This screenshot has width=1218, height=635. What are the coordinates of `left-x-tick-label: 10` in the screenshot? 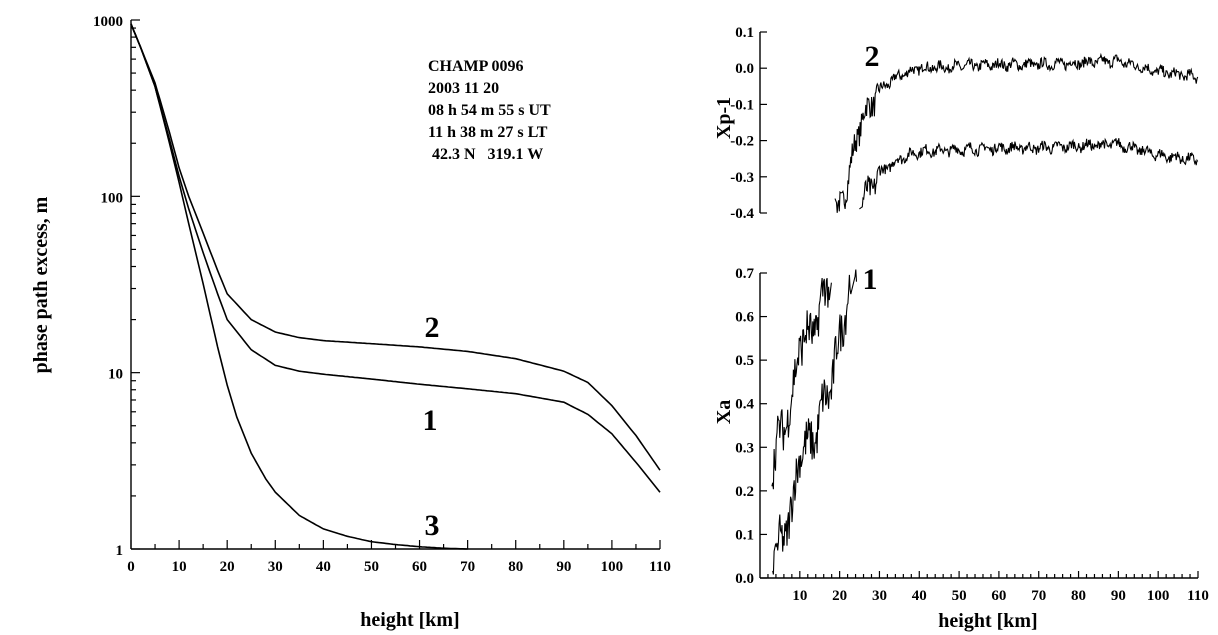 It's located at (179, 567).